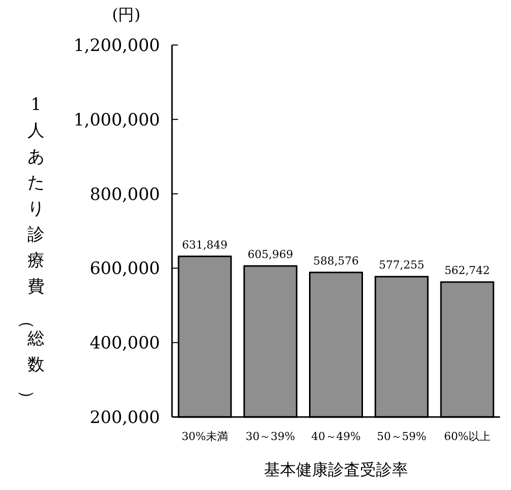  I want to click on text: (円), so click(126, 14).